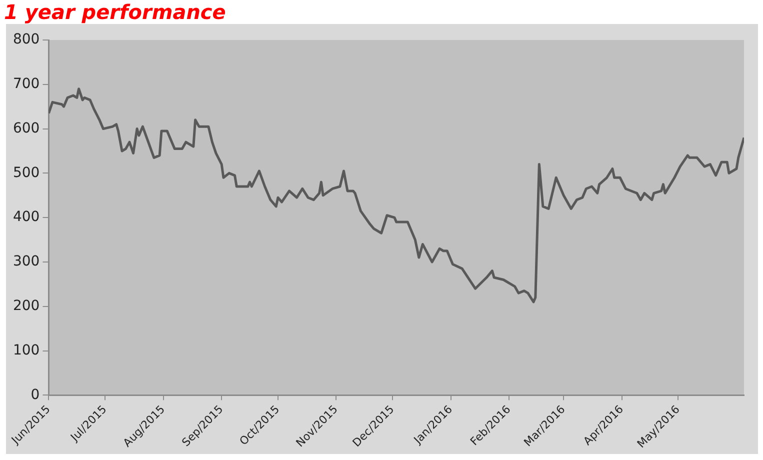  I want to click on y-tick-label: 700, so click(26, 84).